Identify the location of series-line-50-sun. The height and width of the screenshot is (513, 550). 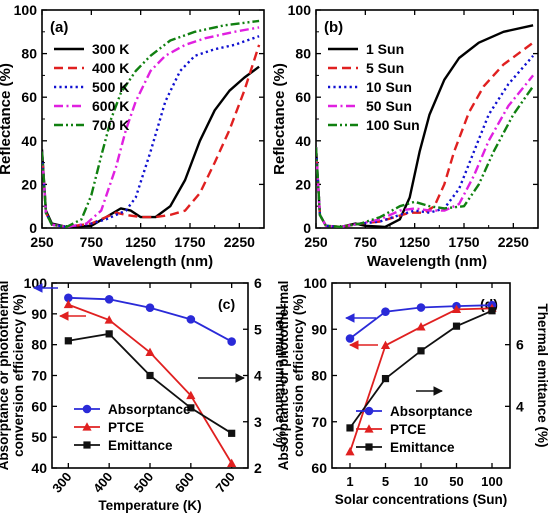
(425, 151).